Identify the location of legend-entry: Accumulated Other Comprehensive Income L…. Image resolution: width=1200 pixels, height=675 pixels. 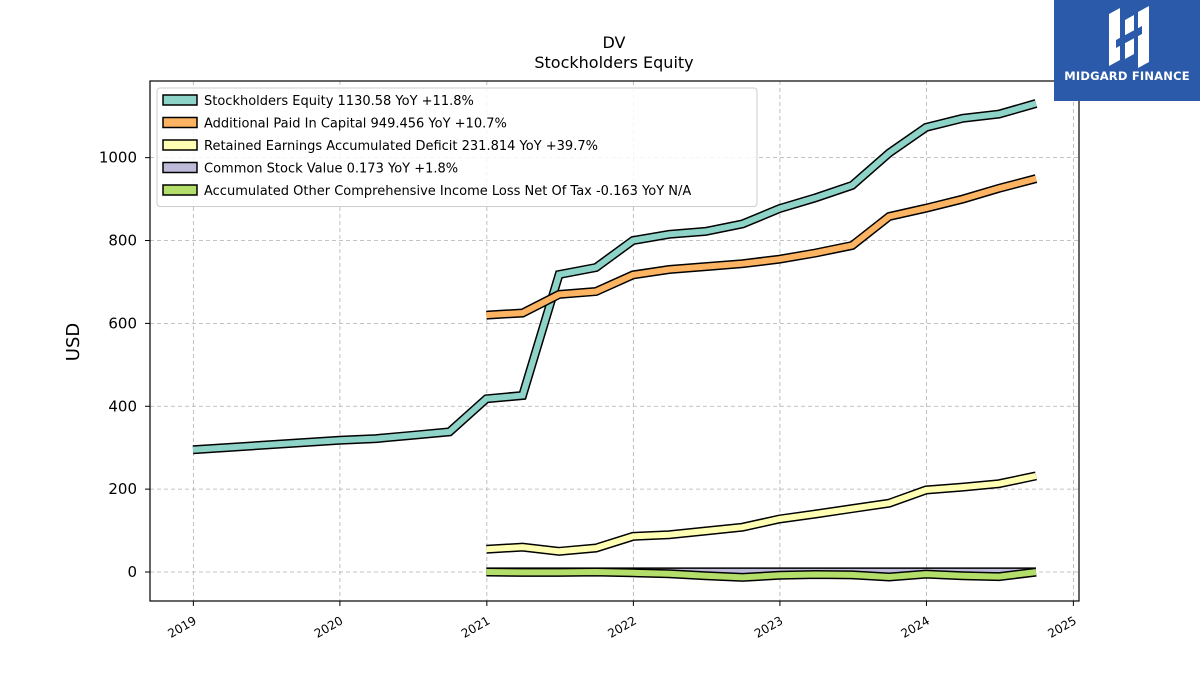
(447, 191).